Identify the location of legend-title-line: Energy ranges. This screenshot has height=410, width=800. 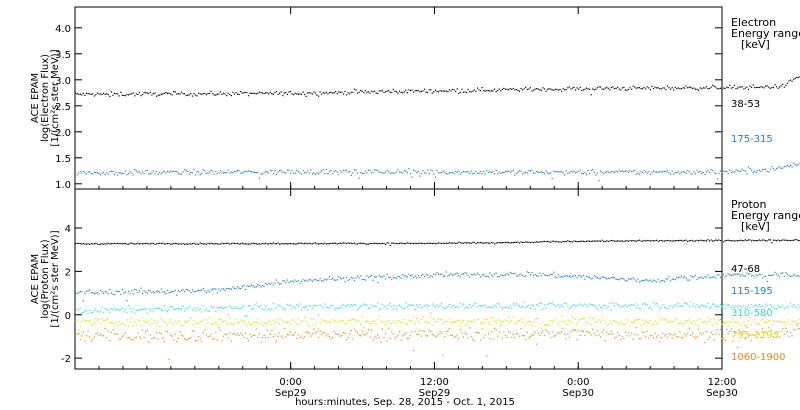
(765, 33).